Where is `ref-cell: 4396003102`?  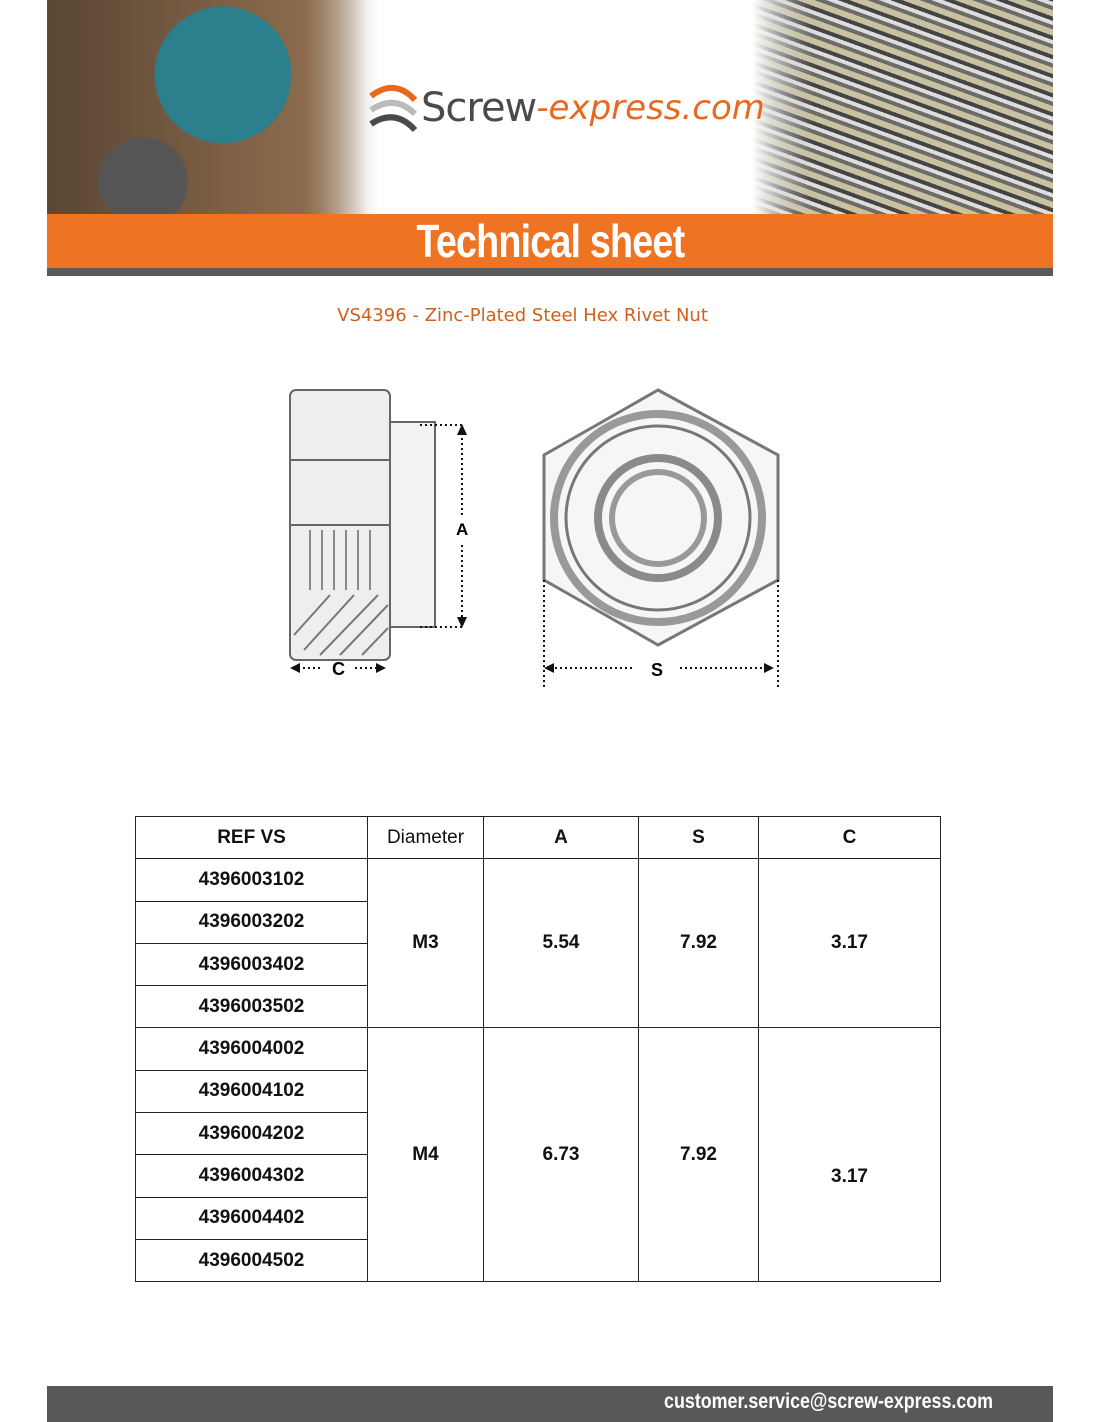 ref-cell: 4396003102 is located at coordinates (251, 880).